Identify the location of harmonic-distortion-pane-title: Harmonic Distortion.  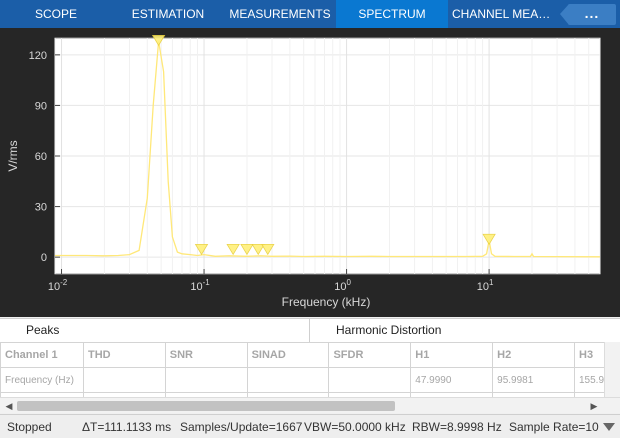
(389, 330).